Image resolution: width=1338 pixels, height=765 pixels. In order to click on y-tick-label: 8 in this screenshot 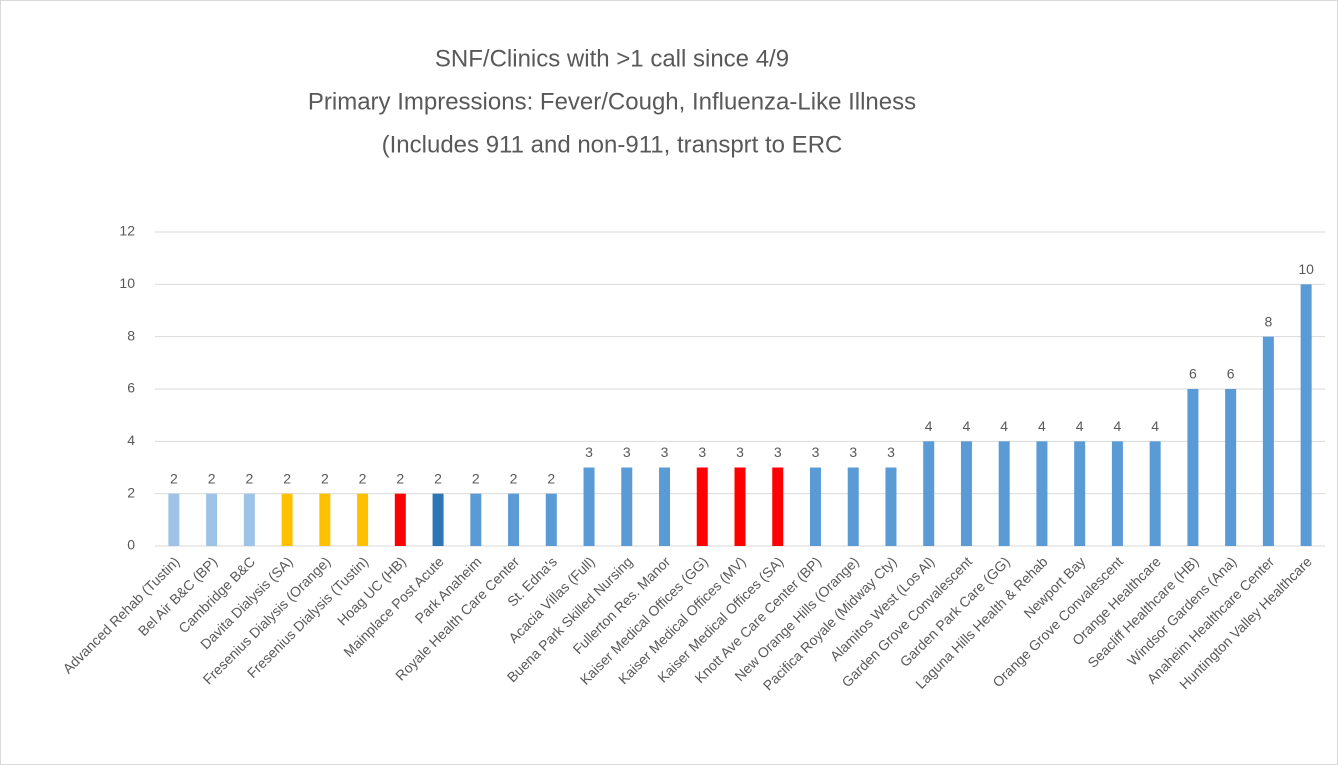, I will do `click(131, 335)`.